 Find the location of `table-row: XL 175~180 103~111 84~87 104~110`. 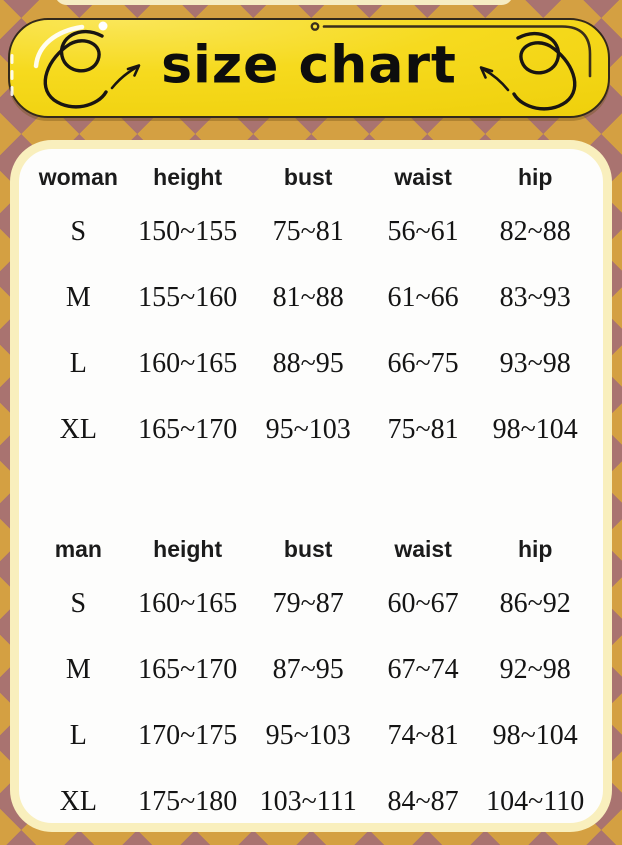

table-row: XL 175~180 103~111 84~87 104~110 is located at coordinates (311, 796).